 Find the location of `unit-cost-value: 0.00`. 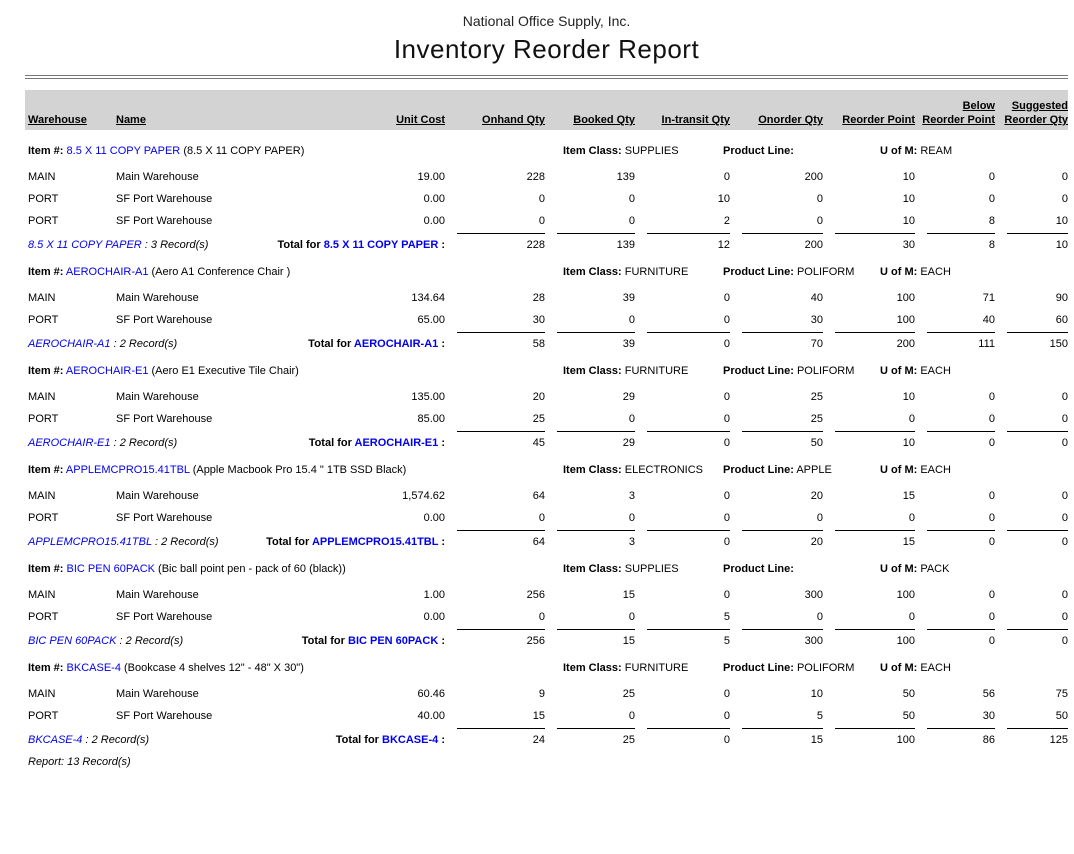

unit-cost-value: 0.00 is located at coordinates (434, 199).